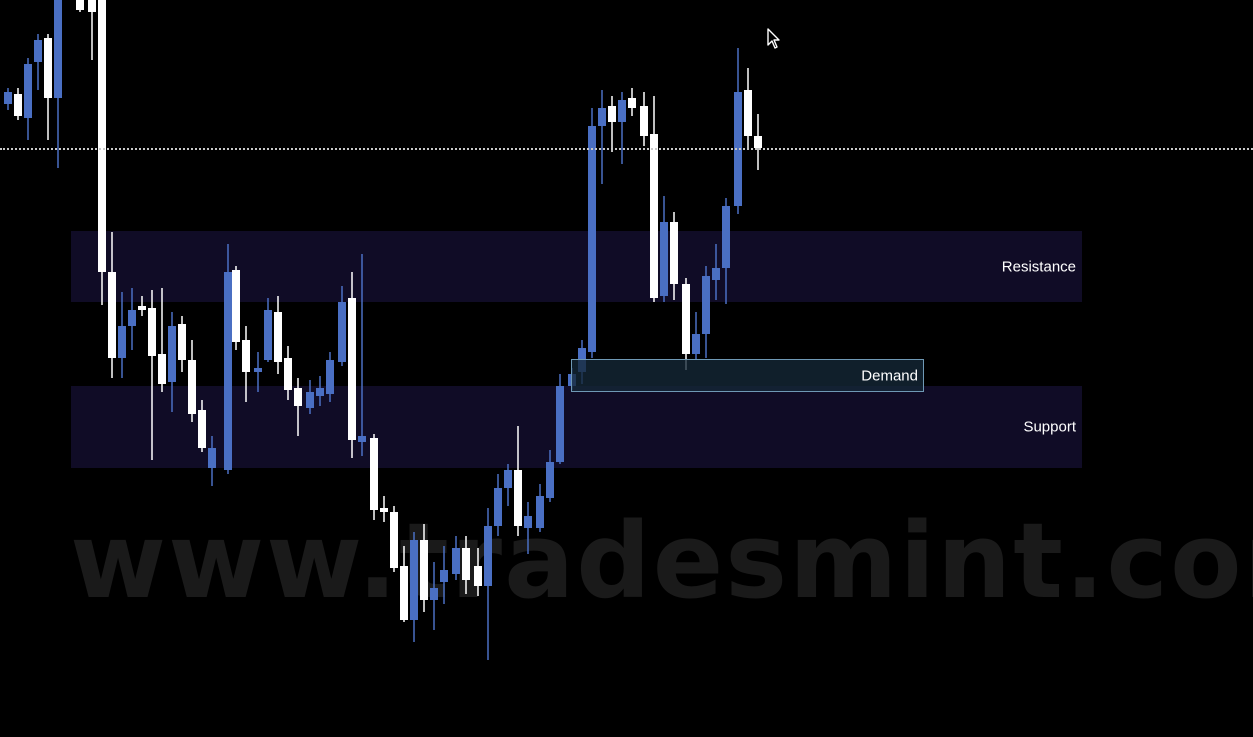 This screenshot has width=1253, height=737. Describe the element at coordinates (747, 375) in the screenshot. I see `demand-zone: Demand` at that location.